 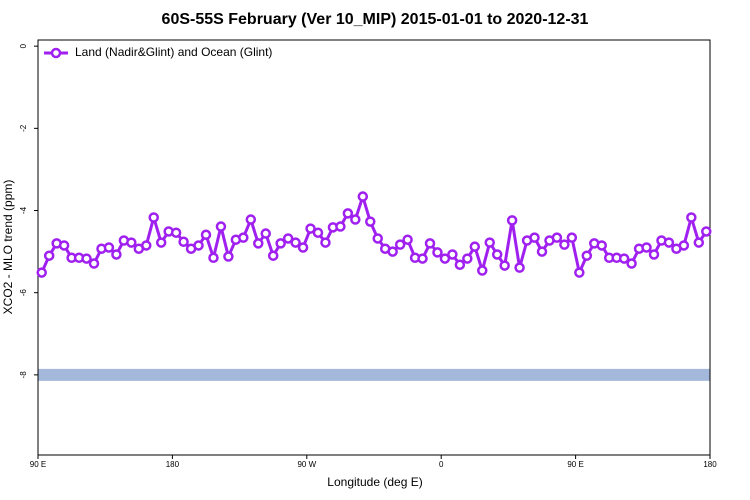 I want to click on legend-label: Land (Nadir&Glint) and Ocean (Glint), so click(x=173, y=52).